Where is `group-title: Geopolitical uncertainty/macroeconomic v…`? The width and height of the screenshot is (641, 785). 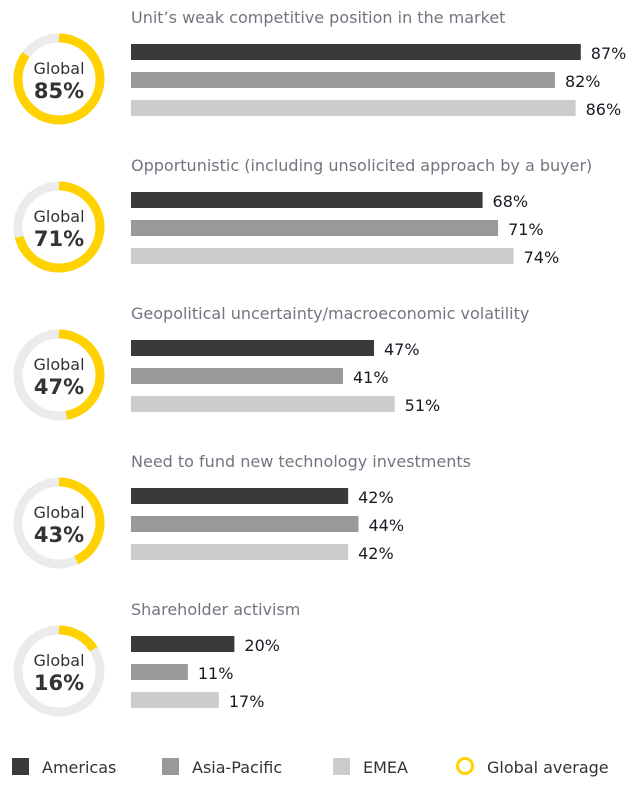
group-title: Geopolitical uncertainty/macroeconomic v… is located at coordinates (330, 313).